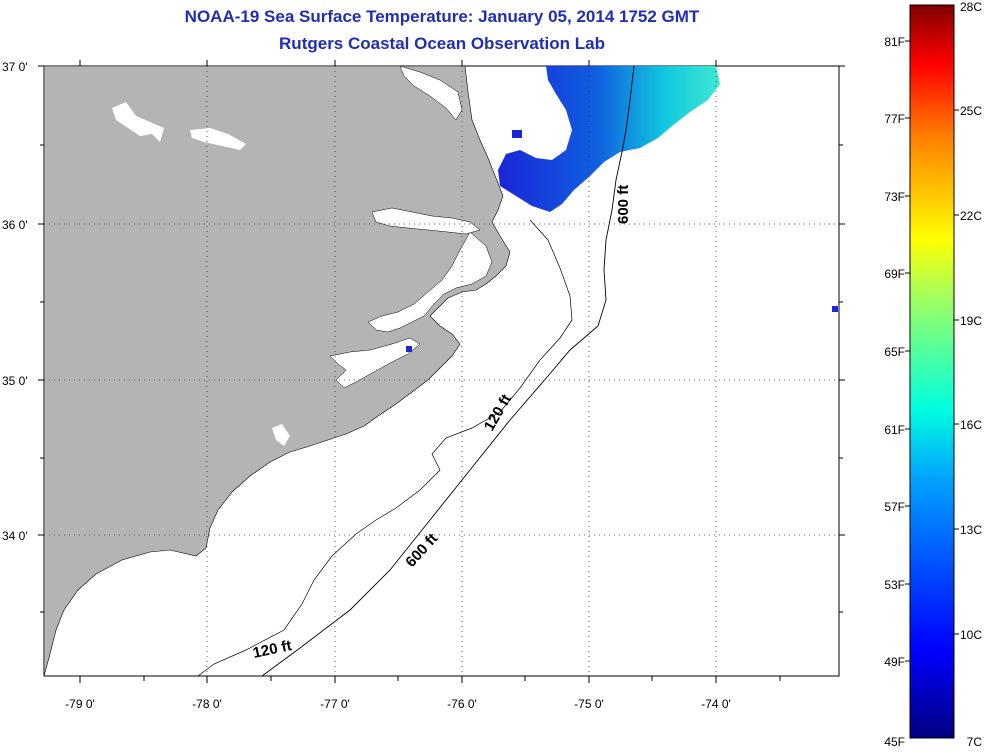 The height and width of the screenshot is (754, 984). What do you see at coordinates (609, 139) in the screenshot?
I see `sst-data-patch` at bounding box center [609, 139].